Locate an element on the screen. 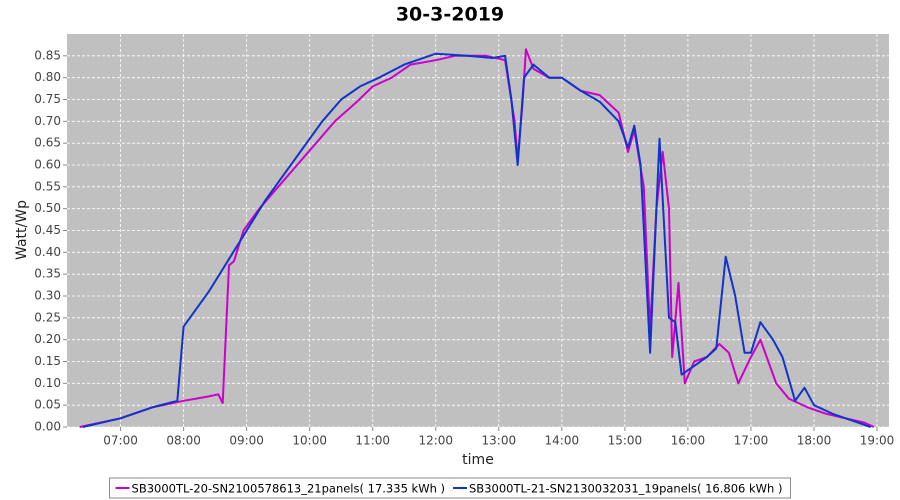 The width and height of the screenshot is (900, 500). x-tick-label: 16:00 is located at coordinates (688, 441).